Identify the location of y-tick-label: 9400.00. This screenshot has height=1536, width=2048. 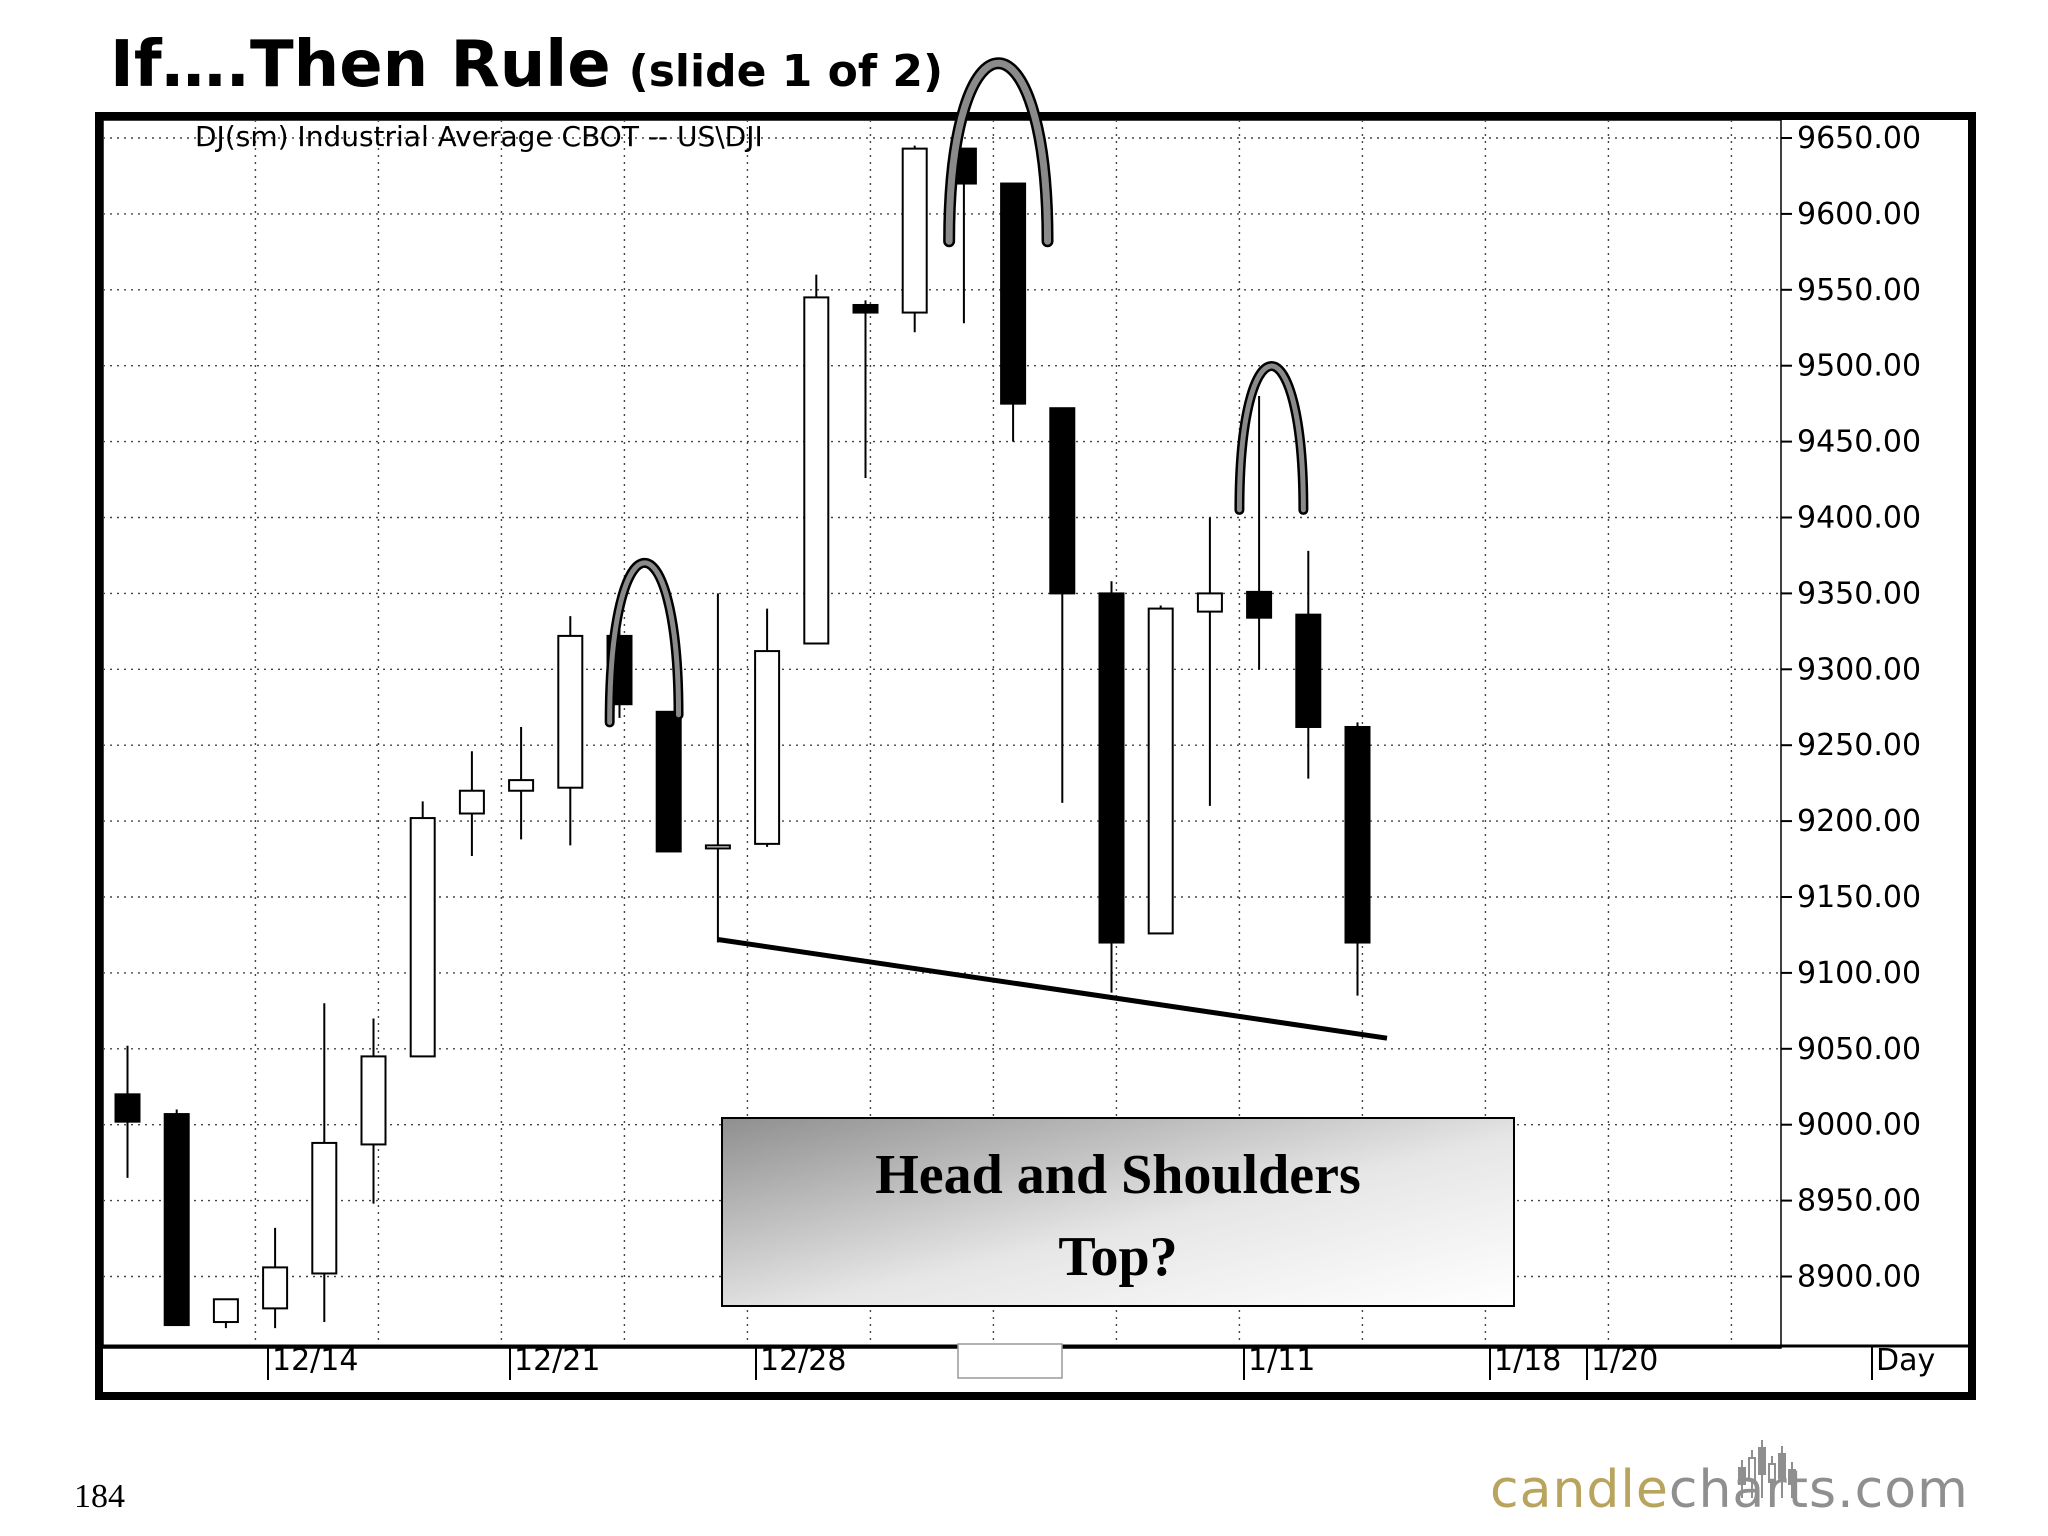
(1859, 518).